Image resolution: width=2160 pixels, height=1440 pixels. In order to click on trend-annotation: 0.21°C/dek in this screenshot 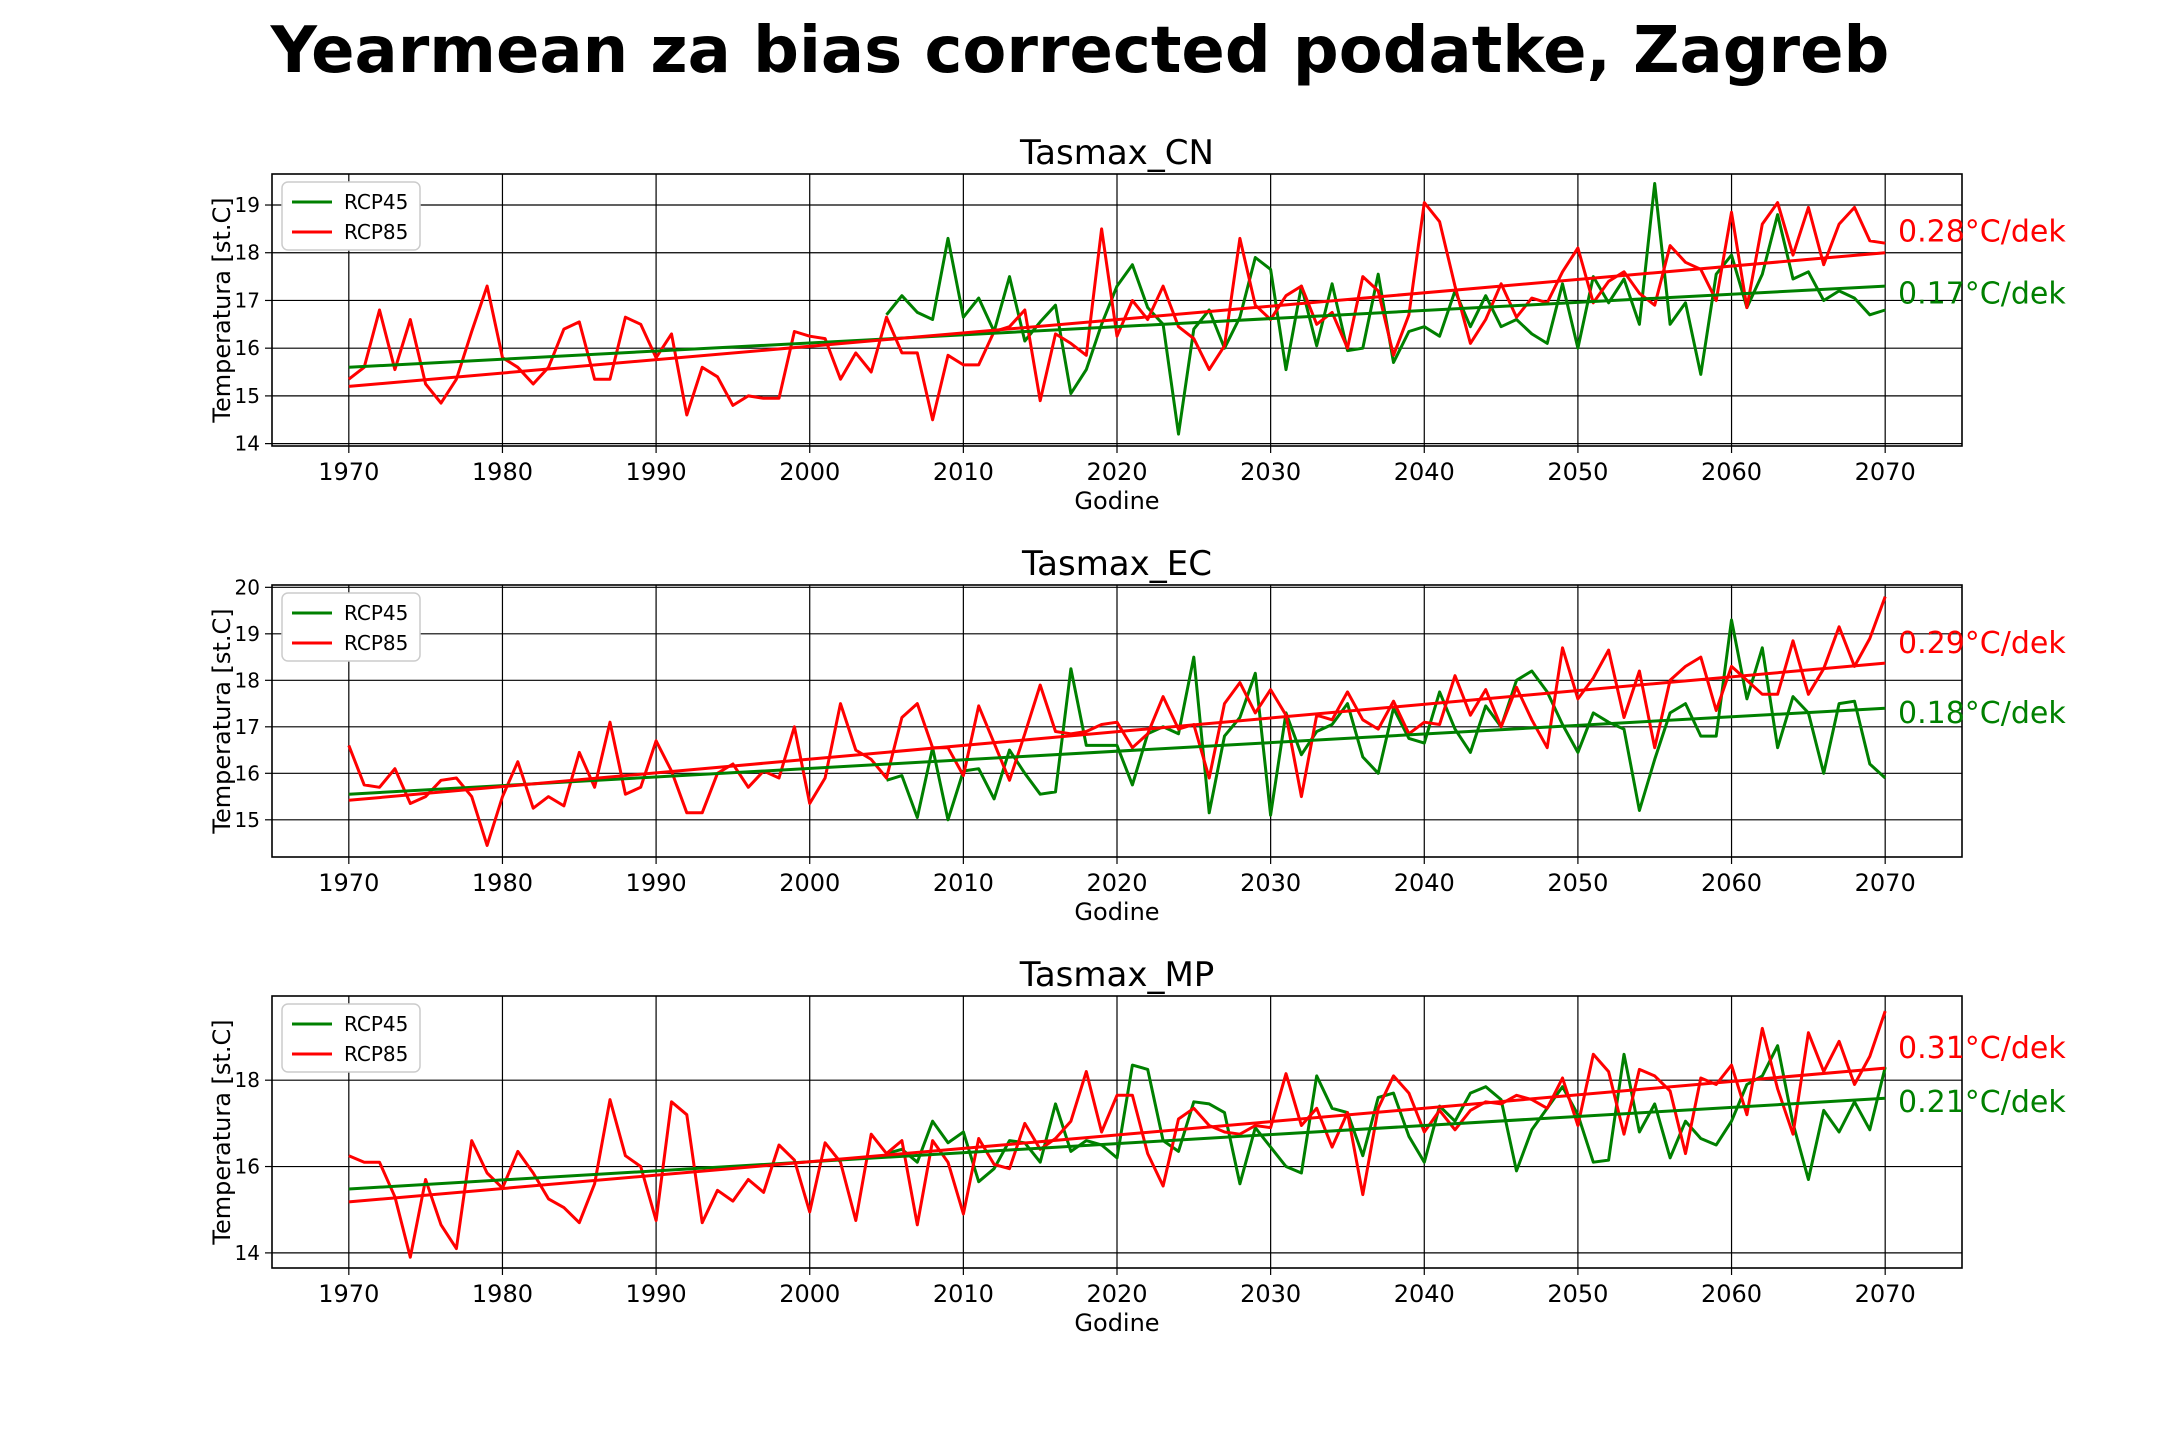, I will do `click(1982, 1102)`.